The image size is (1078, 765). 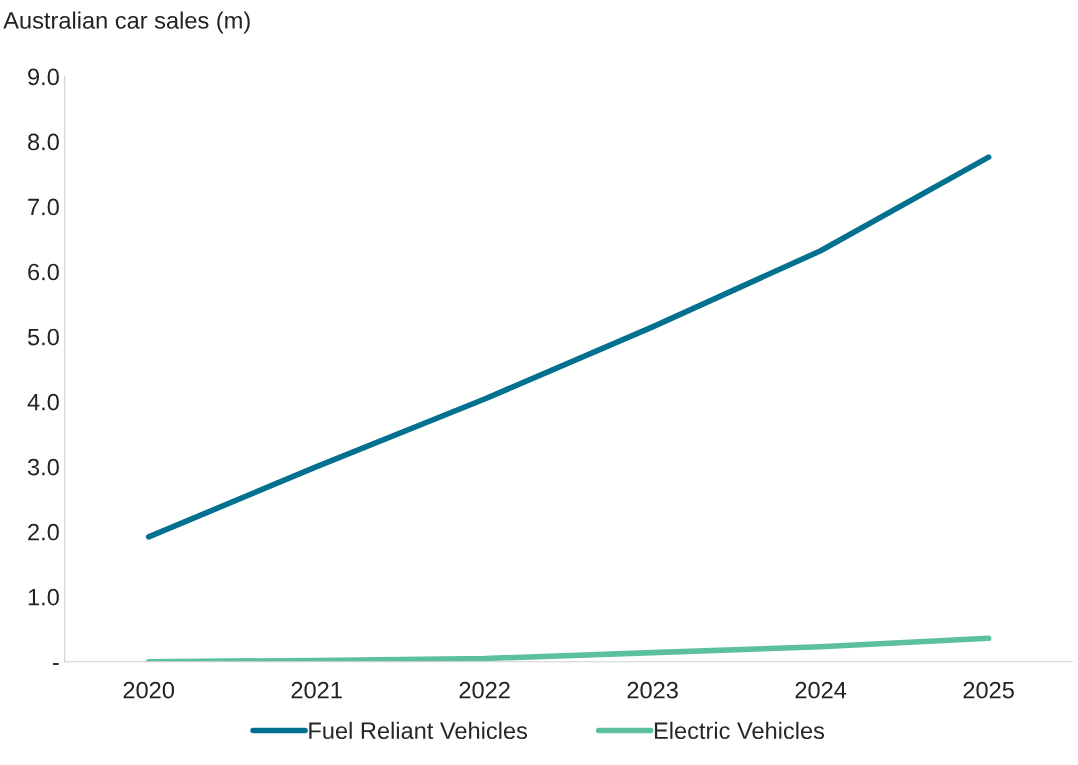 What do you see at coordinates (43, 77) in the screenshot?
I see `y-tick-label: 9.0` at bounding box center [43, 77].